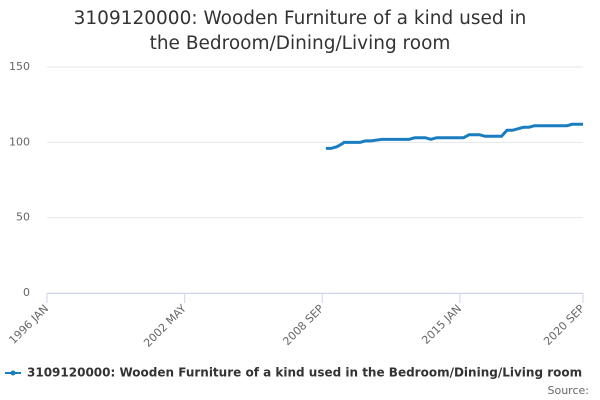  Describe the element at coordinates (165, 326) in the screenshot. I see `x-tick-label: 2002 MAY` at that location.